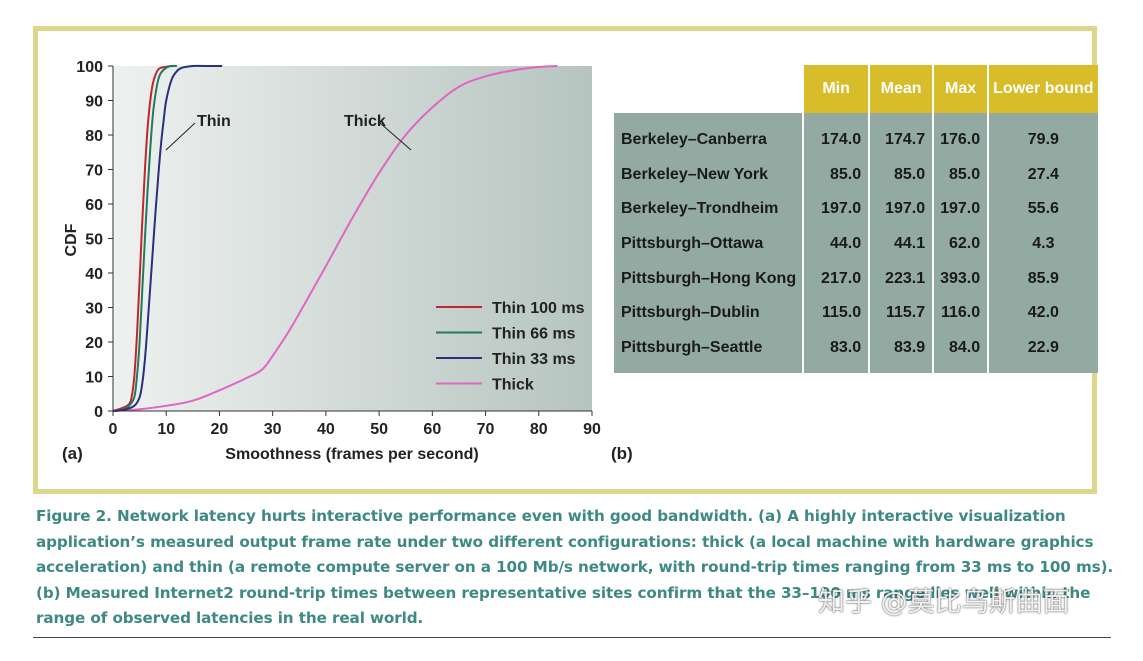  Describe the element at coordinates (94, 274) in the screenshot. I see `y-tick-label: 40` at that location.